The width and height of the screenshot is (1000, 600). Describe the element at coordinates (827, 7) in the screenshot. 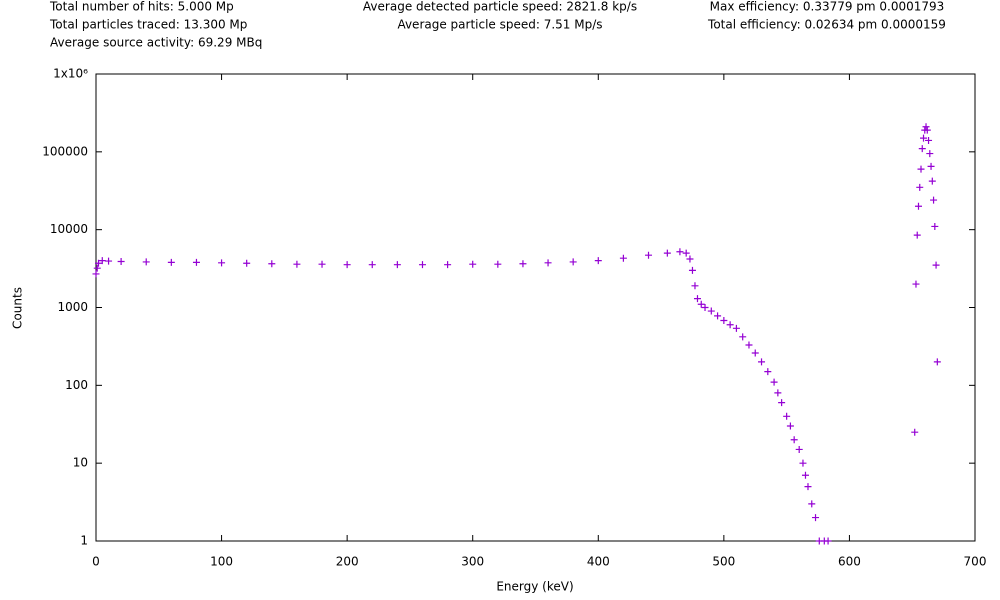

I see `annotation: Max efficiency: 0.33779 pm 0.0001793` at that location.